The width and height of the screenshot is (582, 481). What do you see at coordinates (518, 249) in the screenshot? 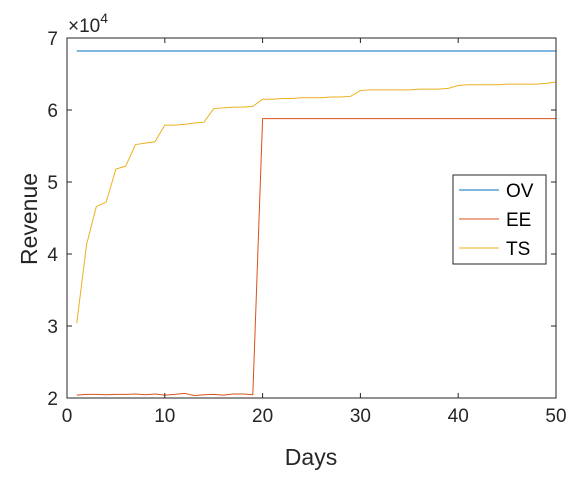
I see `legend-label-ts: TS` at bounding box center [518, 249].